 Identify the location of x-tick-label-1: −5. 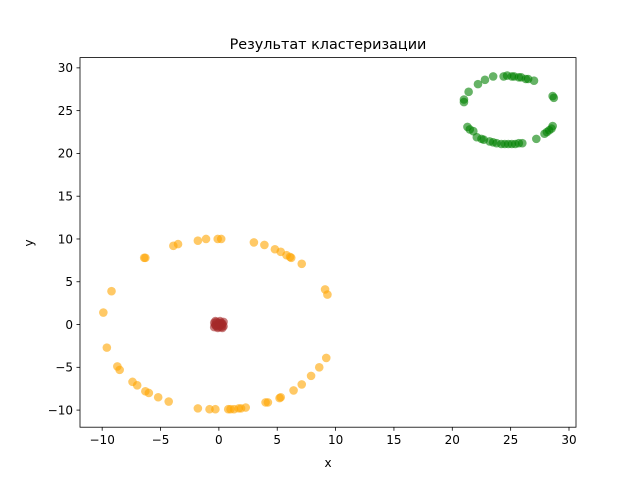
(161, 440).